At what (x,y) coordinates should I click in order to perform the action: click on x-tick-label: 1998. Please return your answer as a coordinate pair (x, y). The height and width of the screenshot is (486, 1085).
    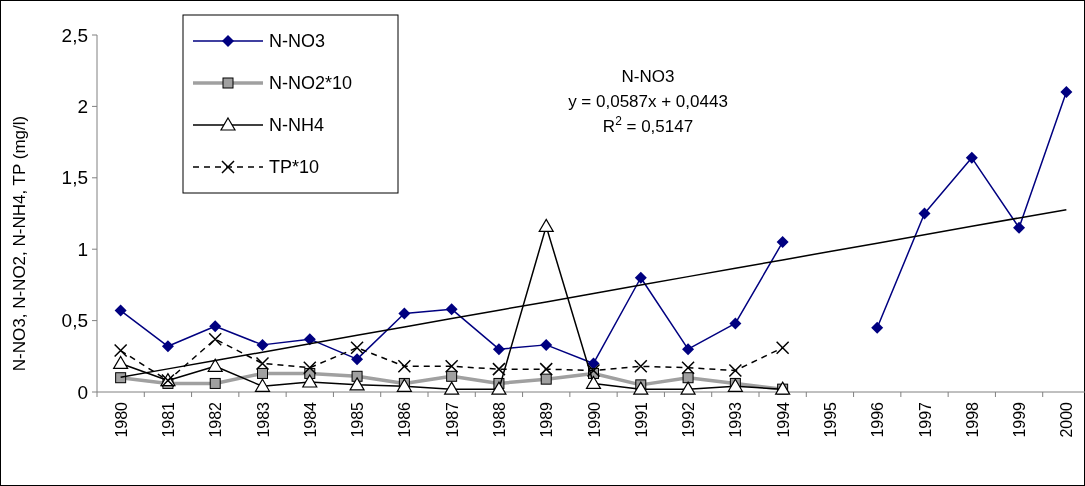
    Looking at the image, I should click on (972, 419).